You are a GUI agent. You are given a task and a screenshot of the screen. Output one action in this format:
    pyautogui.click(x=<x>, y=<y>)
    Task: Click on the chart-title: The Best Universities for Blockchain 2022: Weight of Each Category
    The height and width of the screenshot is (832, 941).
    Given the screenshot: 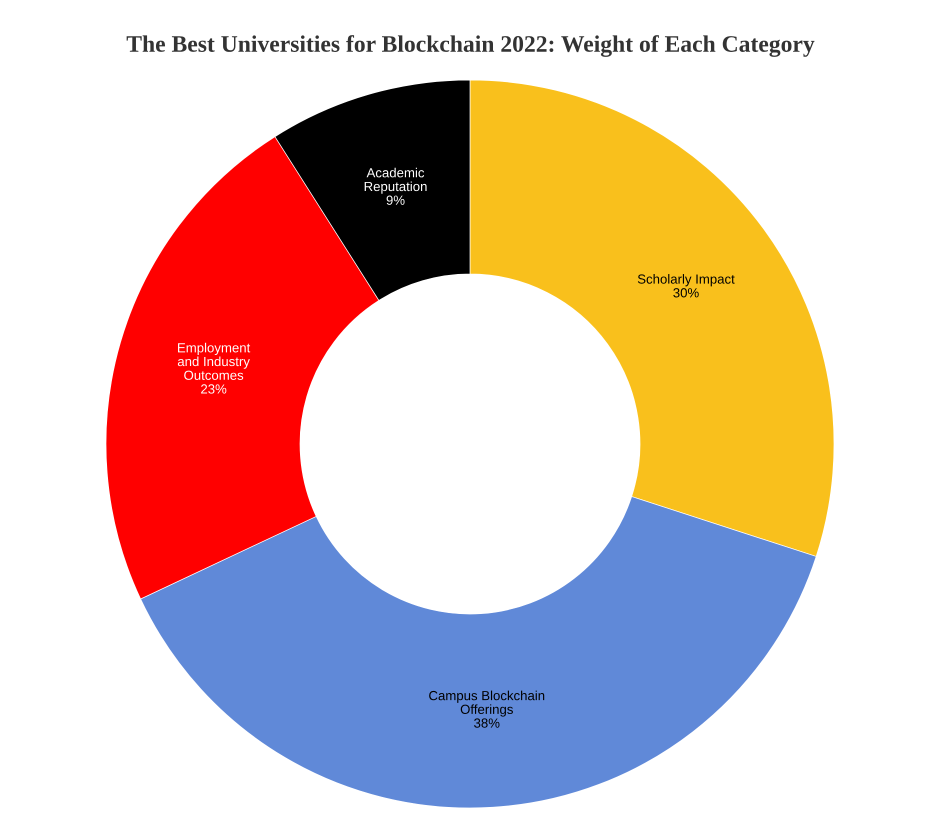 What is the action you would take?
    pyautogui.click(x=470, y=46)
    